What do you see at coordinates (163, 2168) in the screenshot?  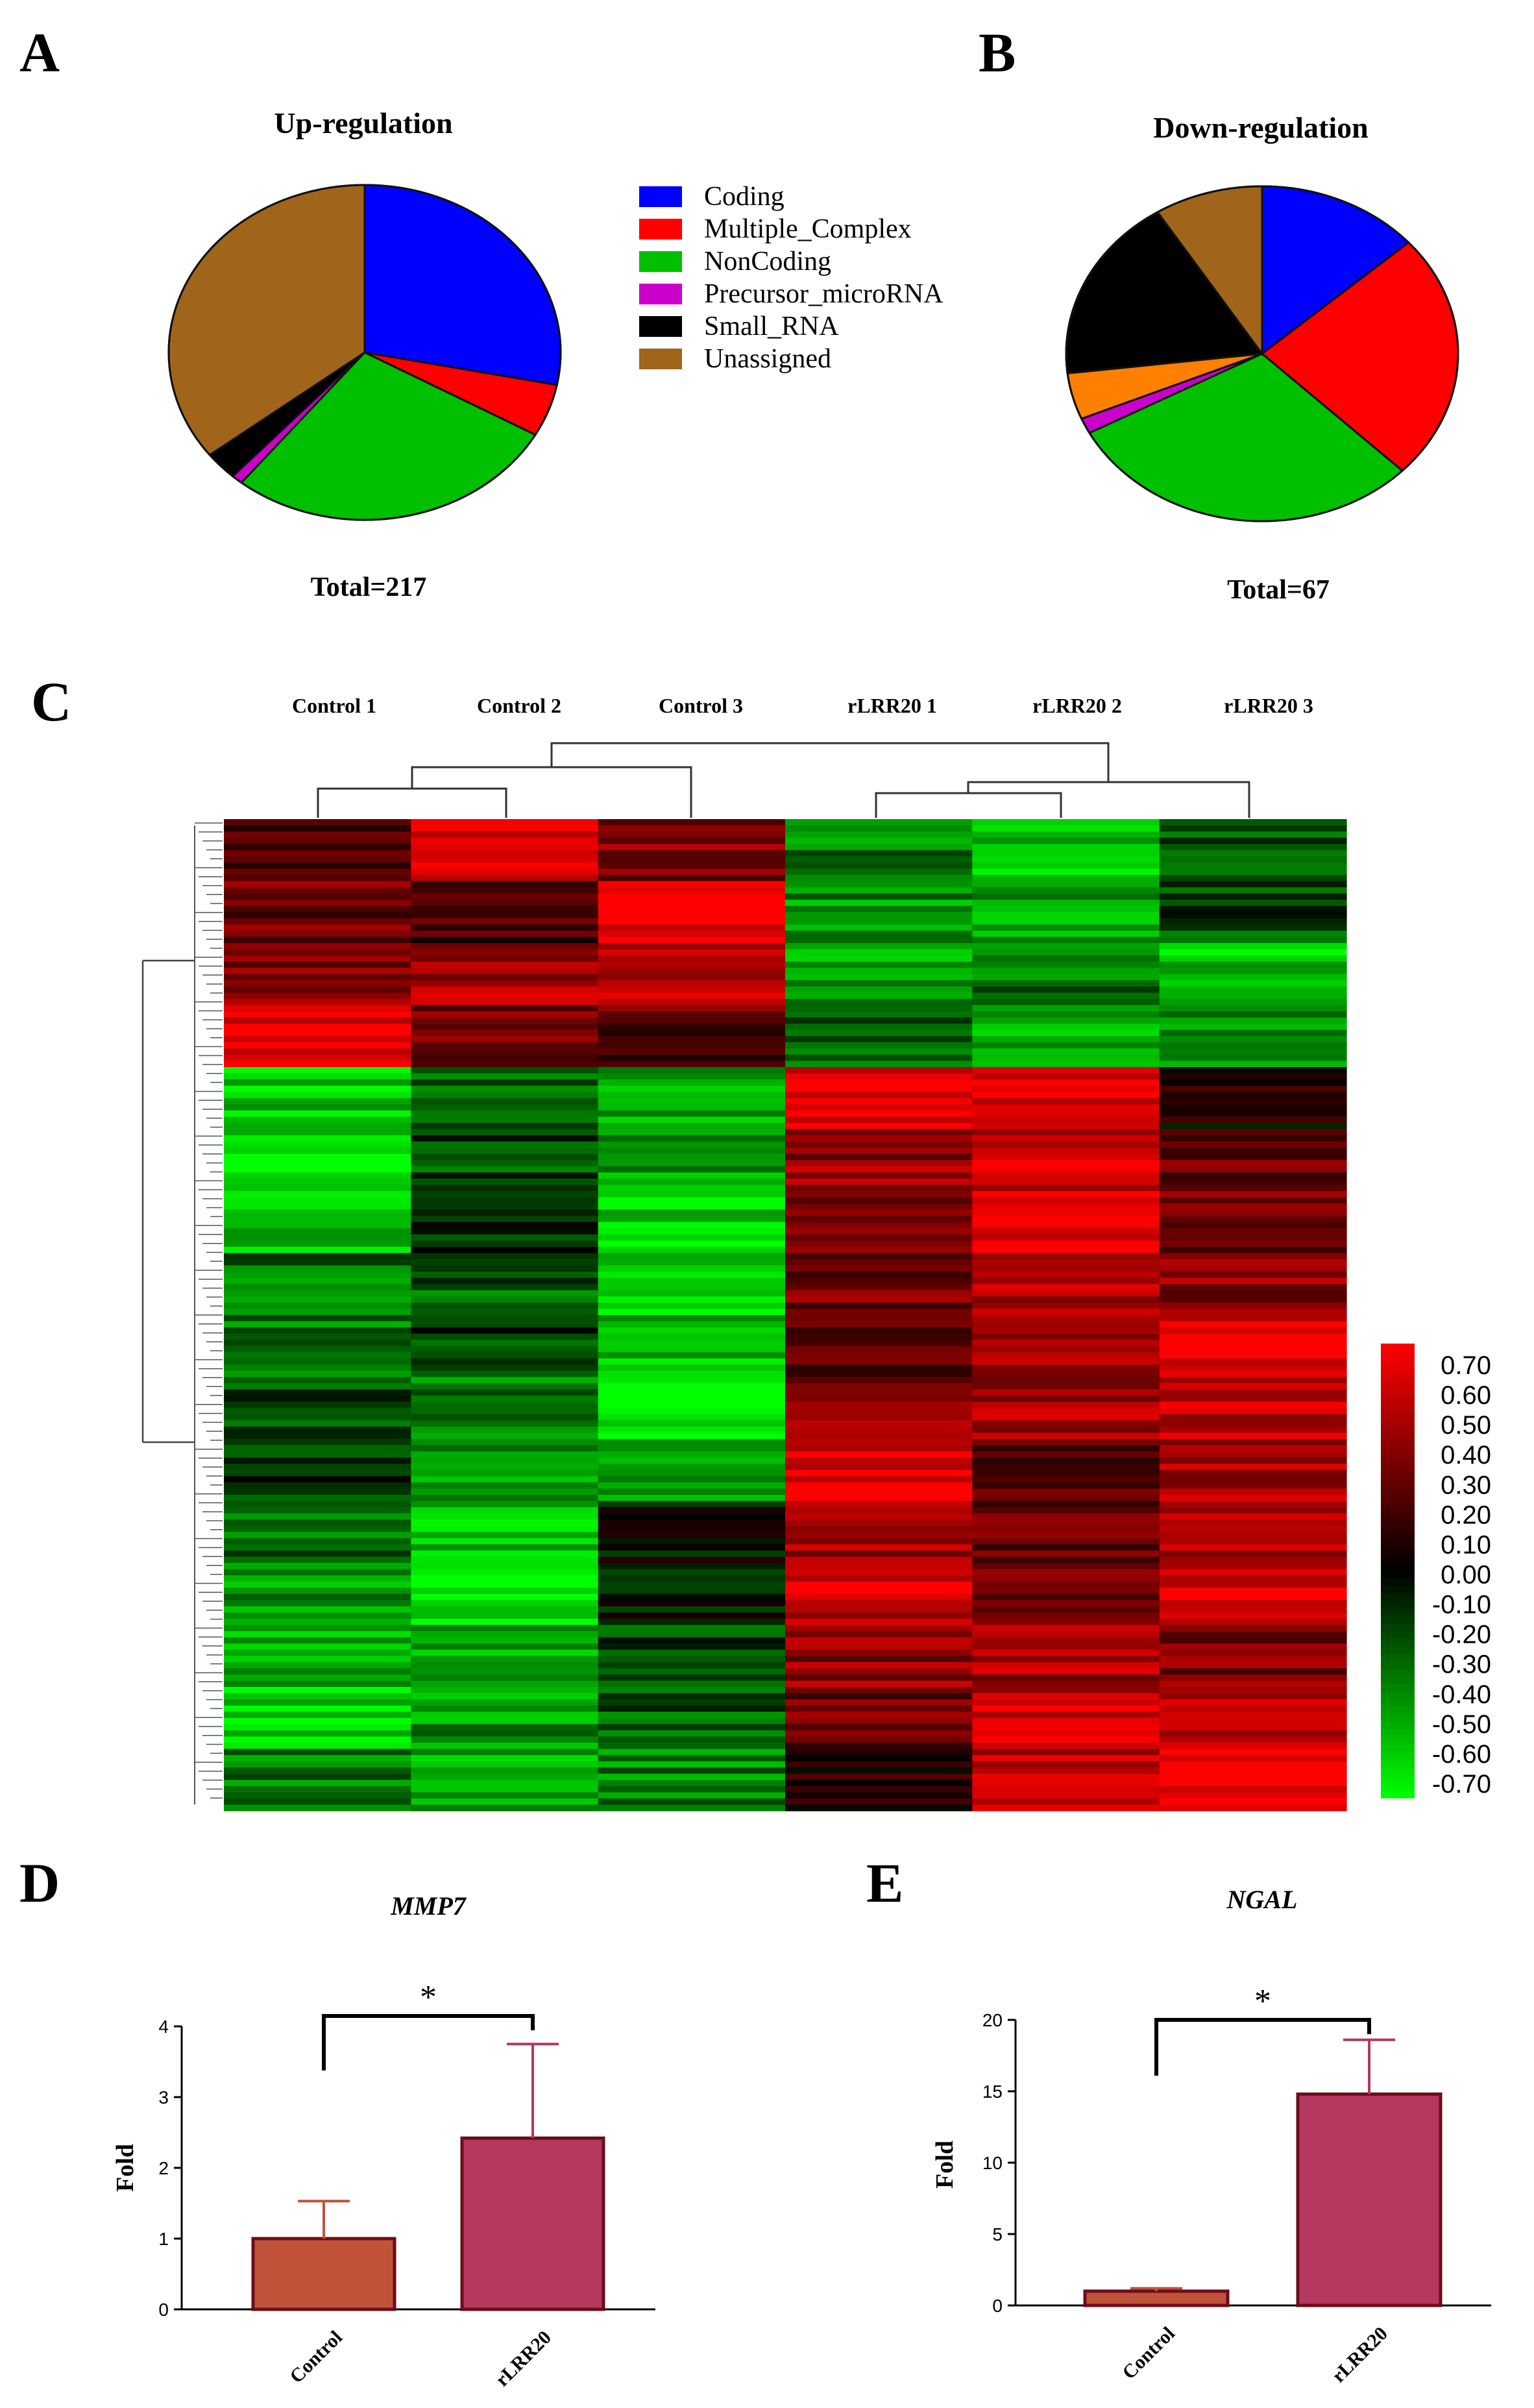 I see `y-tick-label: 2` at bounding box center [163, 2168].